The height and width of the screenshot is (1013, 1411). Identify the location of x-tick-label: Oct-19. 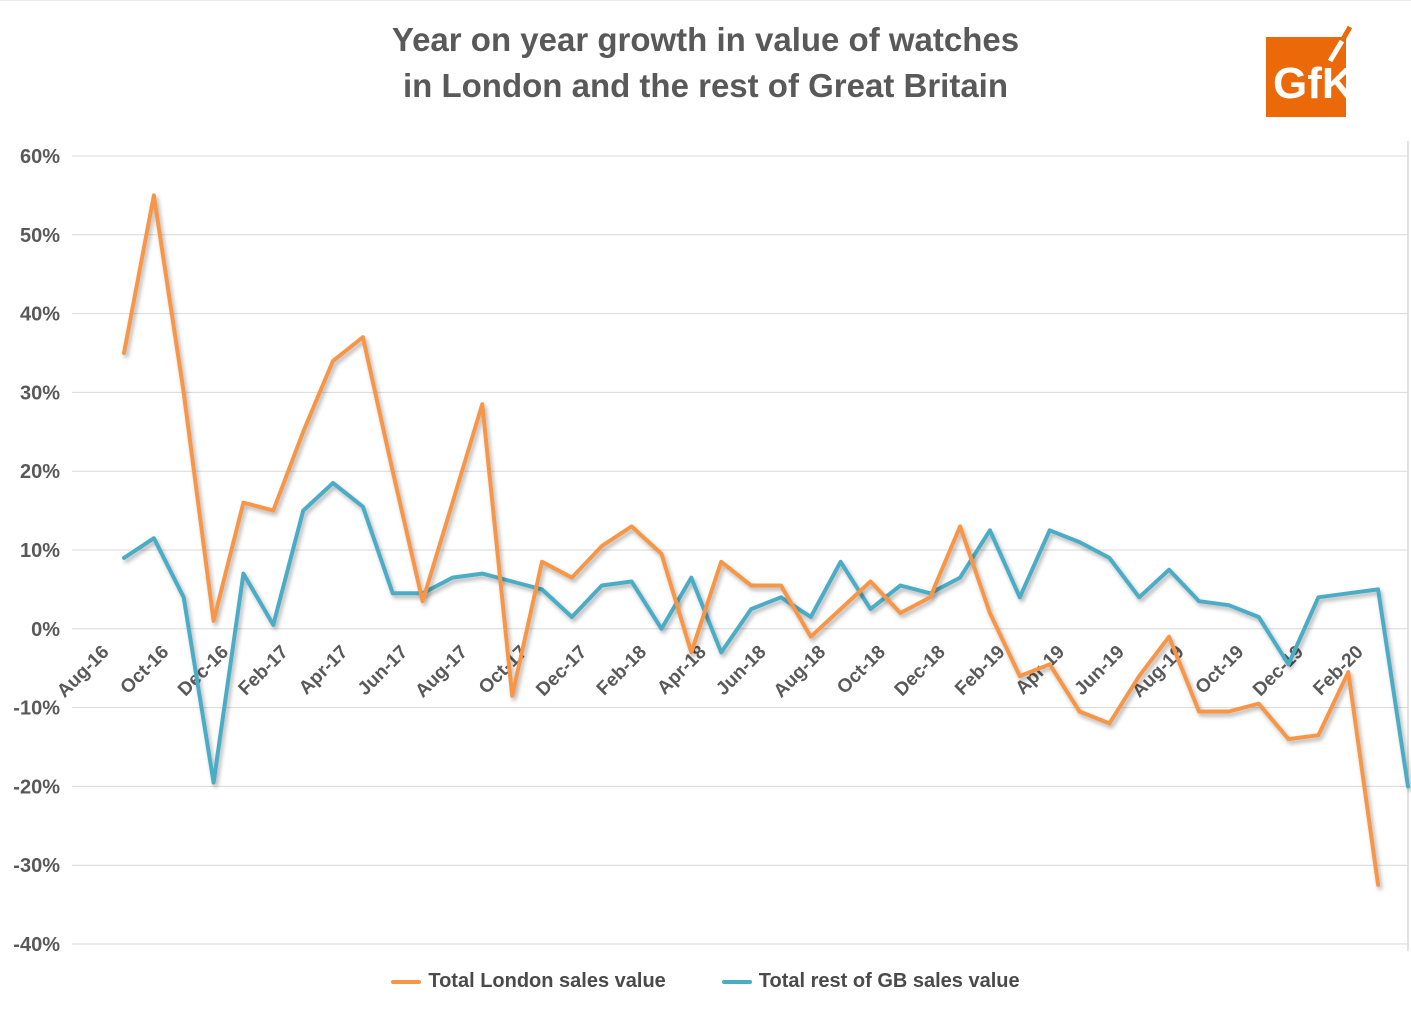
(1220, 670).